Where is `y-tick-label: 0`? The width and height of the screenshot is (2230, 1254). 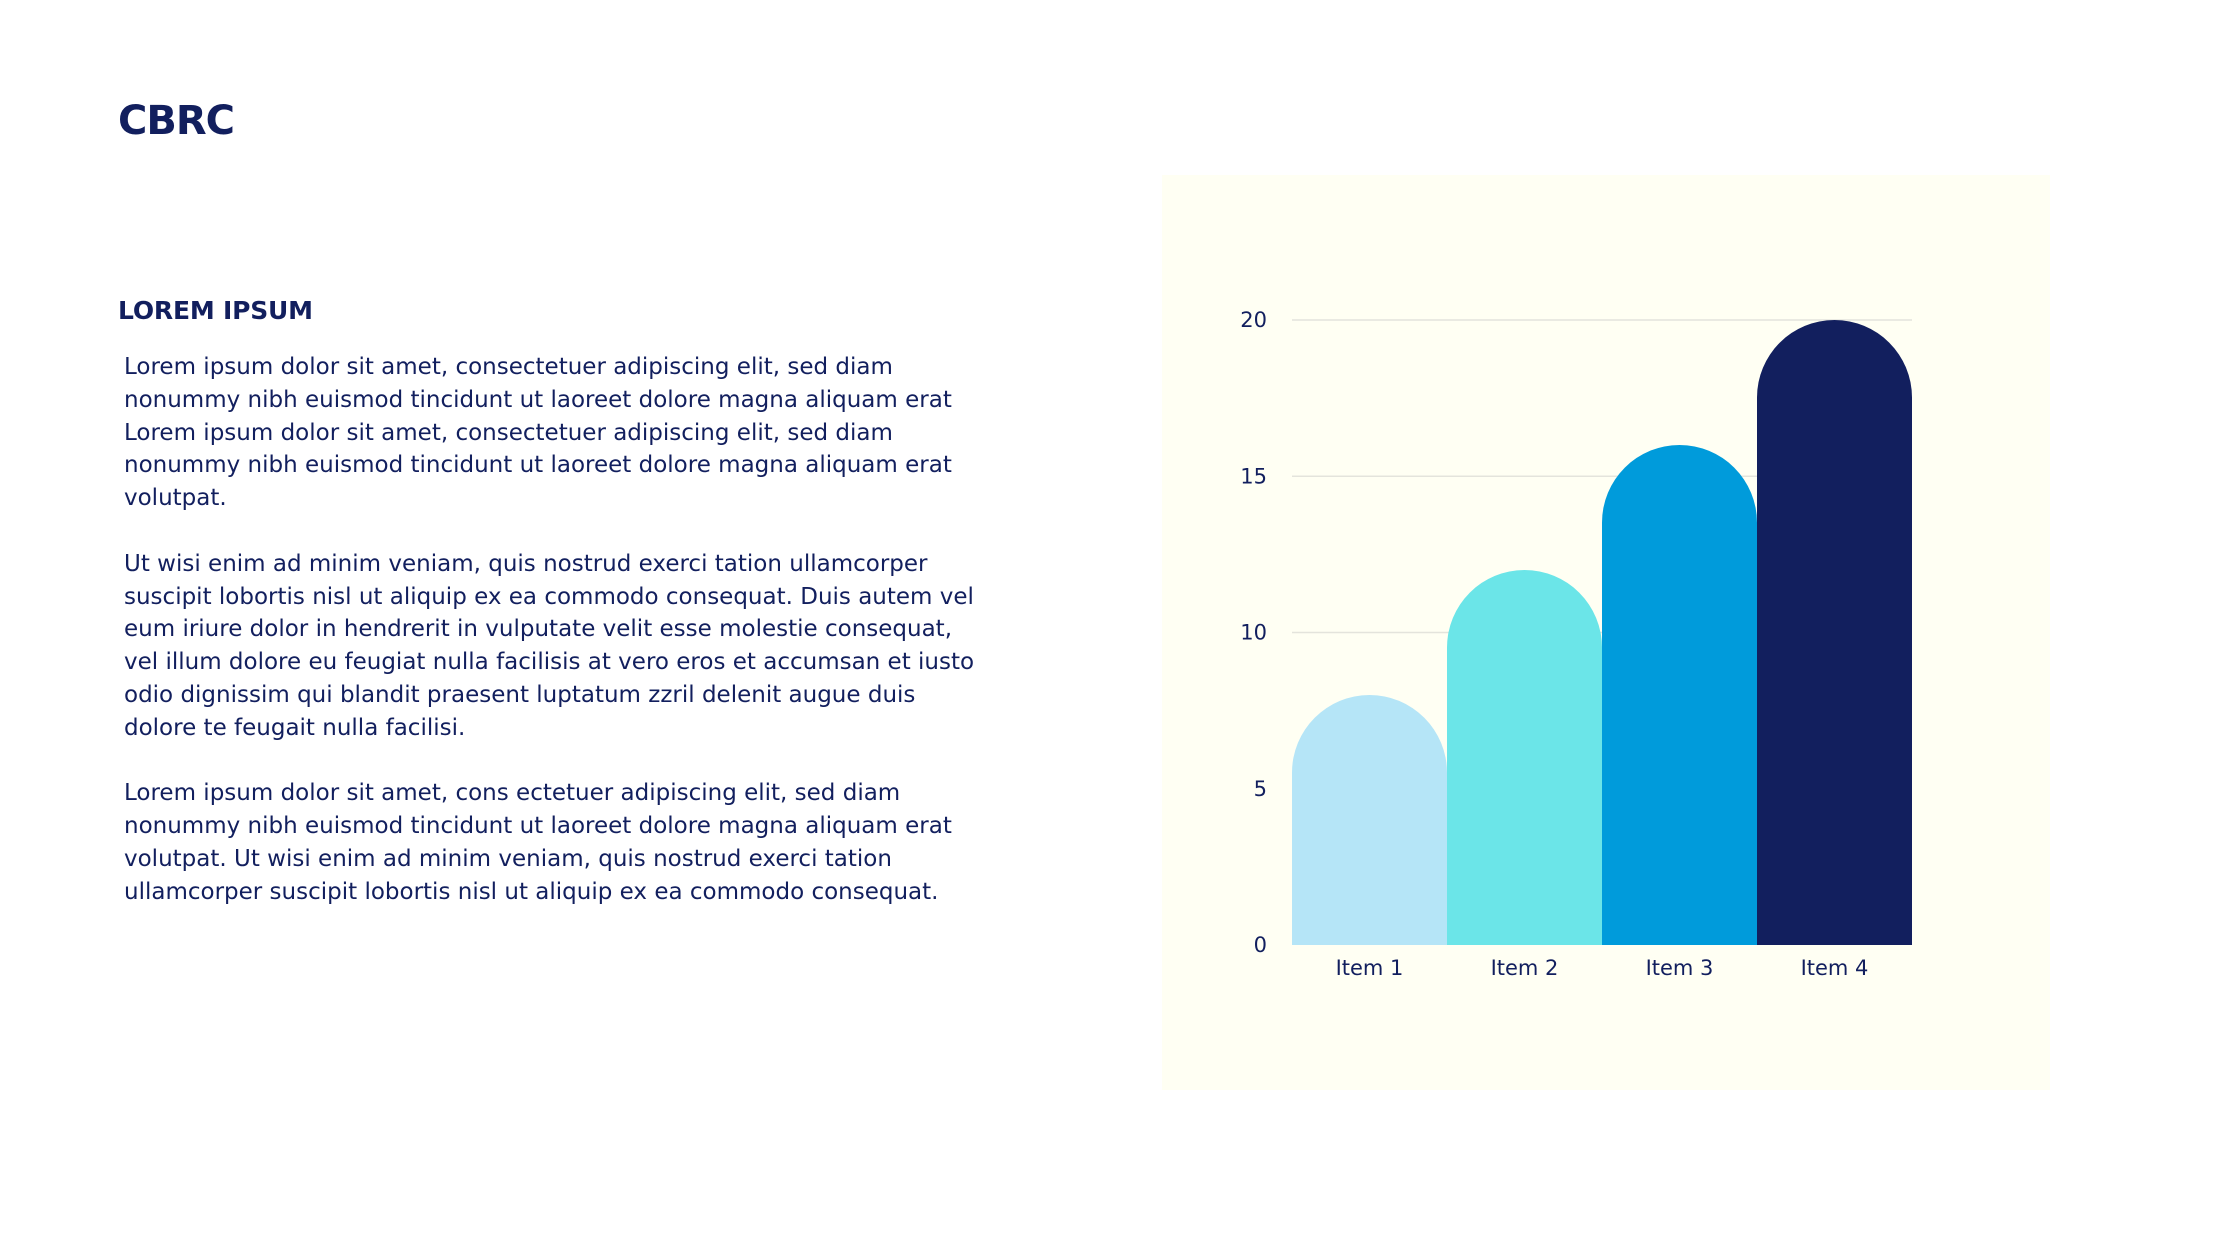
y-tick-label: 0 is located at coordinates (1260, 945).